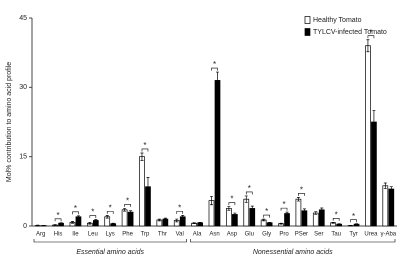 This screenshot has height=267, width=400. Describe the element at coordinates (23, 87) in the screenshot. I see `y-tick-label: 30` at that location.